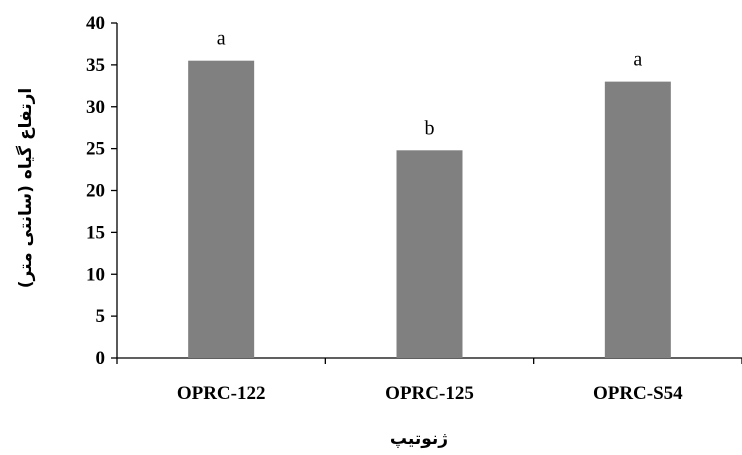  Describe the element at coordinates (101, 316) in the screenshot. I see `y-tick-label: 5` at that location.